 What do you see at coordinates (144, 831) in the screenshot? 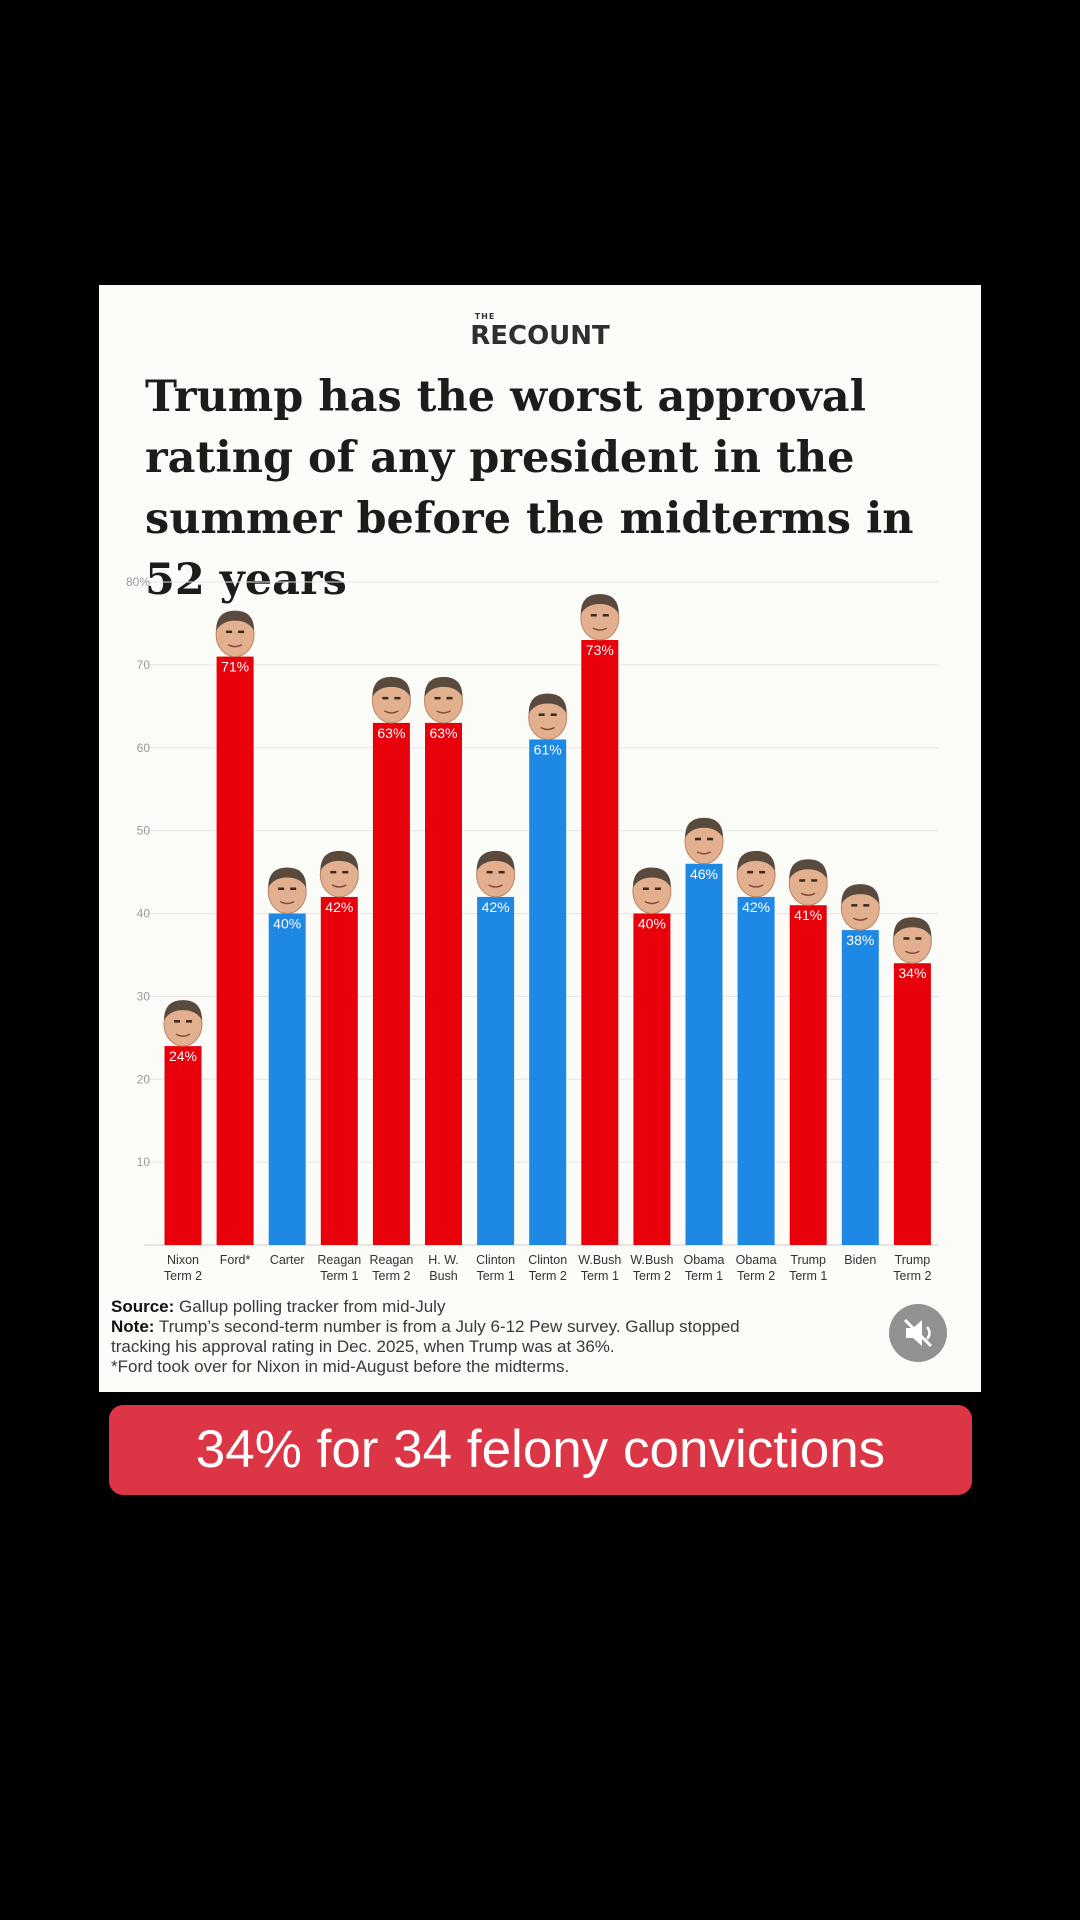
I see `y-tick-label: 50` at bounding box center [144, 831].